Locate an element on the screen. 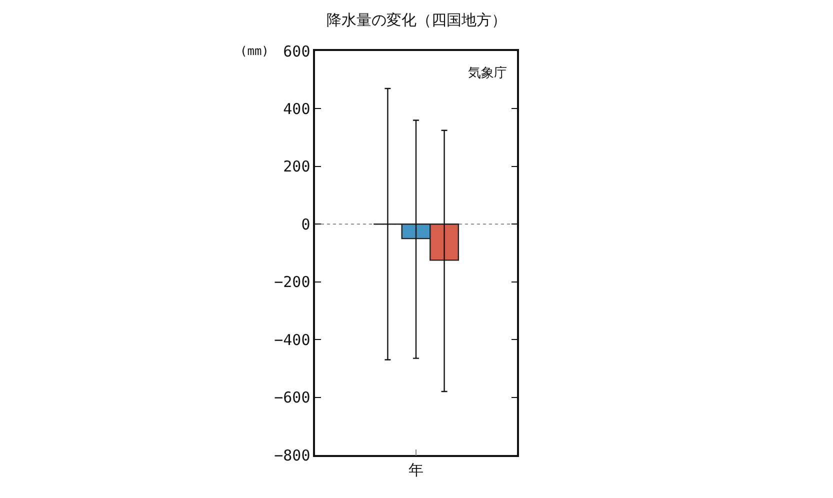 This screenshot has height=498, width=833. y-tick-label: 0 is located at coordinates (305, 224).